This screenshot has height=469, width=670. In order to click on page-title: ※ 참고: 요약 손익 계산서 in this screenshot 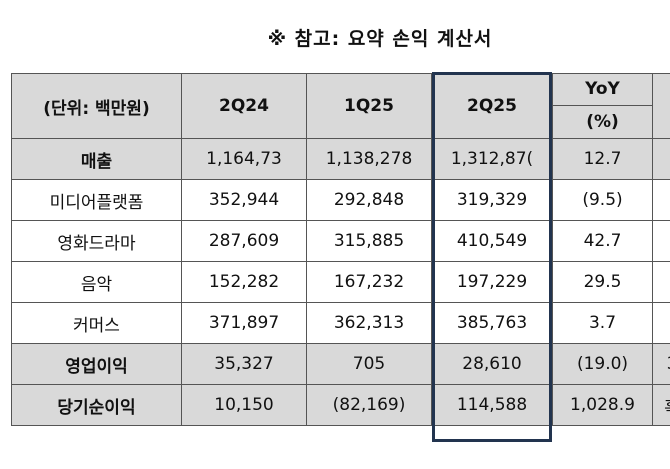, I will do `click(380, 39)`.